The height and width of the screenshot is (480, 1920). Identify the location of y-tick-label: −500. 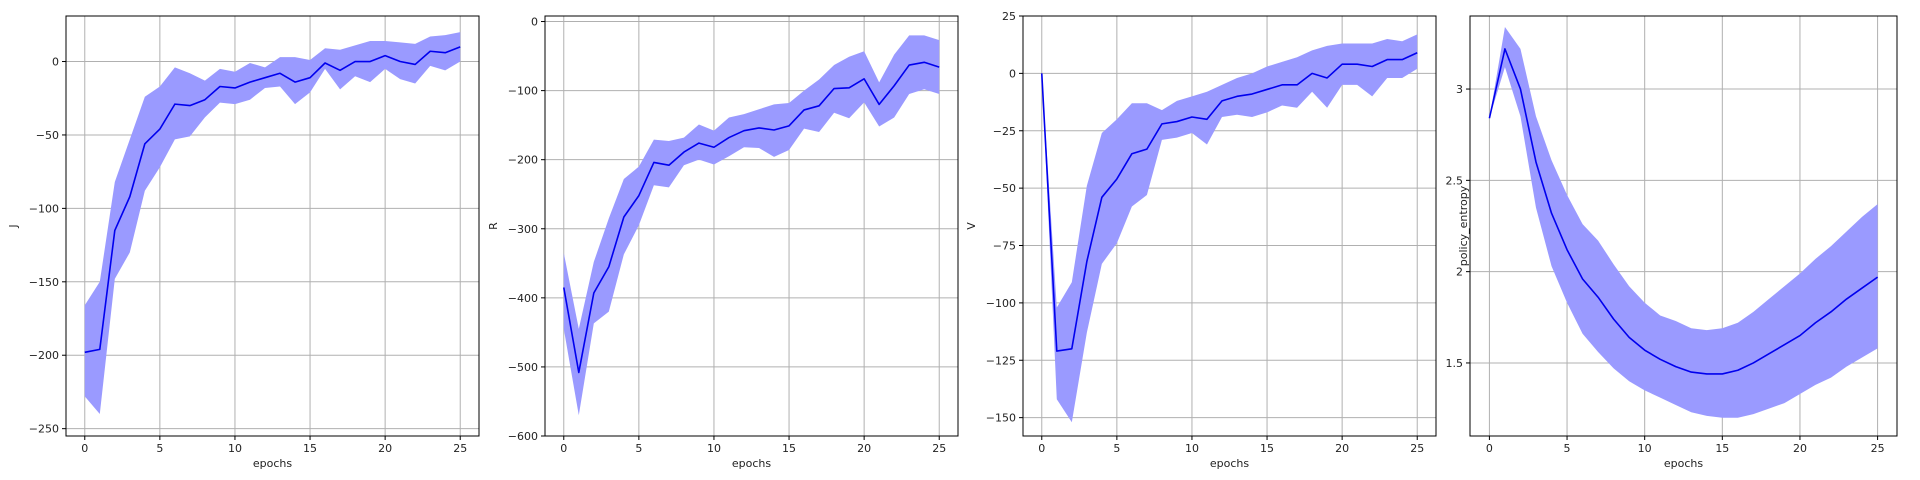
(523, 367).